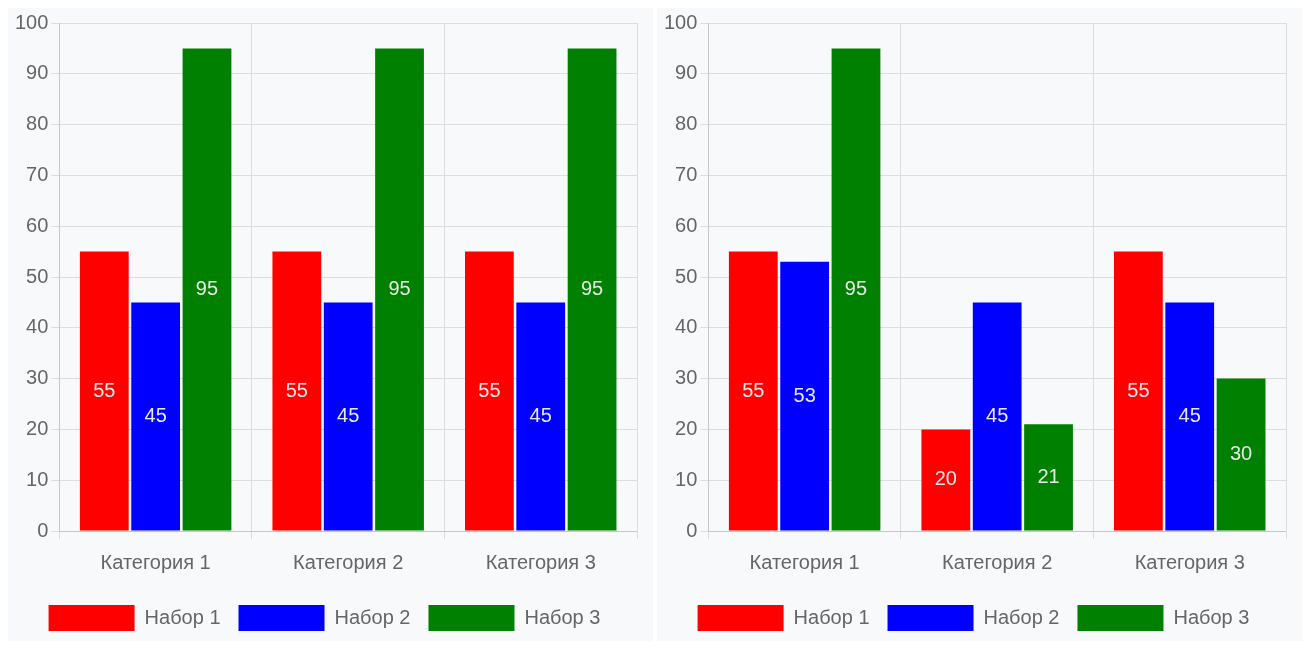  I want to click on data-label: 30, so click(1241, 453).